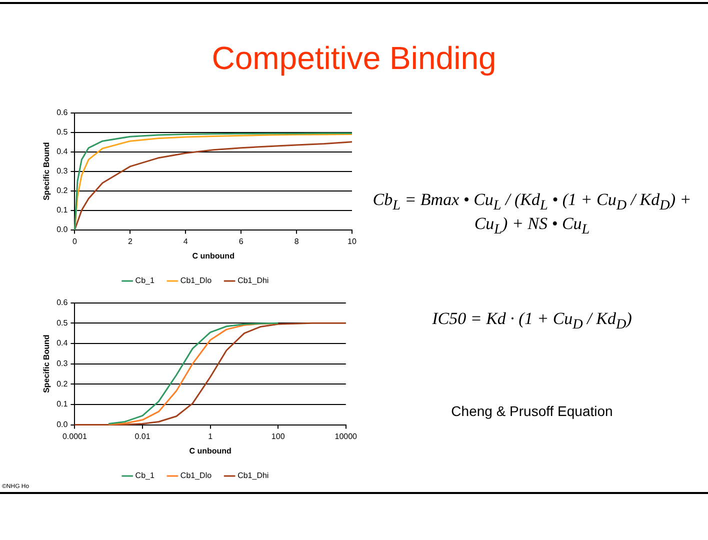 The image size is (708, 540). Describe the element at coordinates (532, 214) in the screenshot. I see `text: Cb$_{L}$ = Bmax • Cu$_{L}$ / (Kd$_{L}$ • (1 + Cu$_{D}$ / Kd$_{D}$) + Cu$_{L}$) + NS • Cu$_{L}$` at that location.